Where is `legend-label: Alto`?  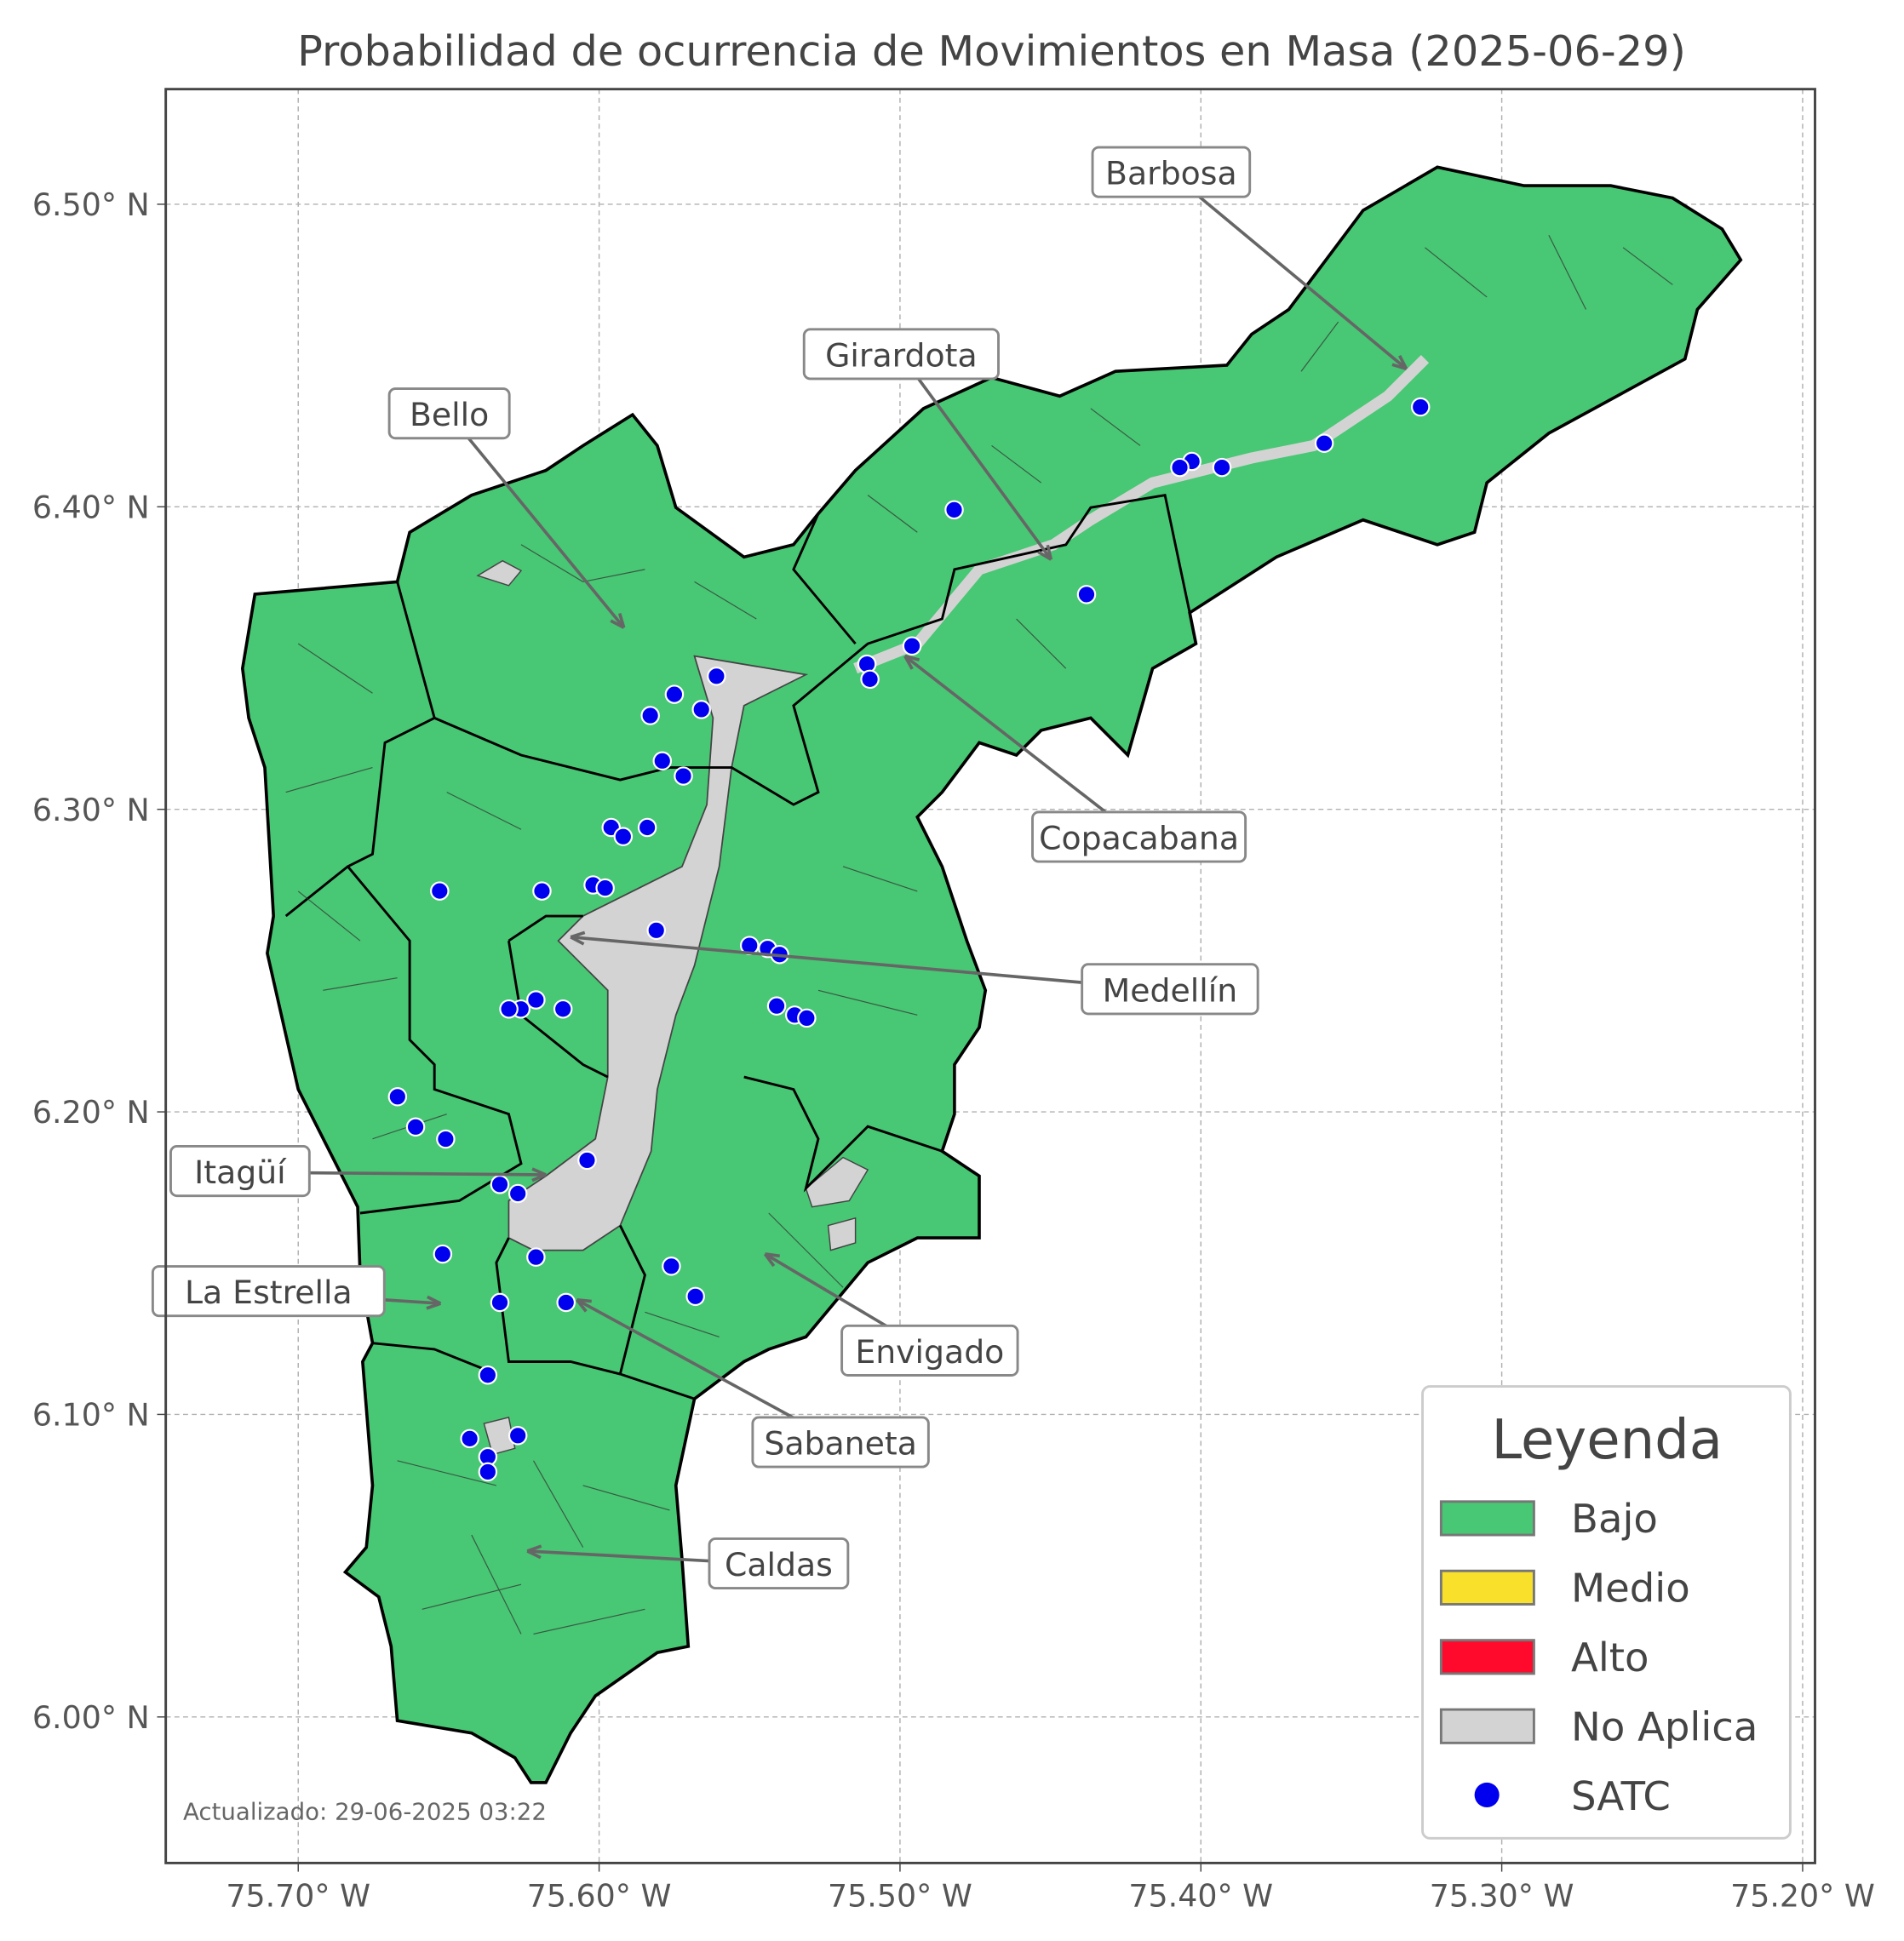
legend-label: Alto is located at coordinates (1610, 1657).